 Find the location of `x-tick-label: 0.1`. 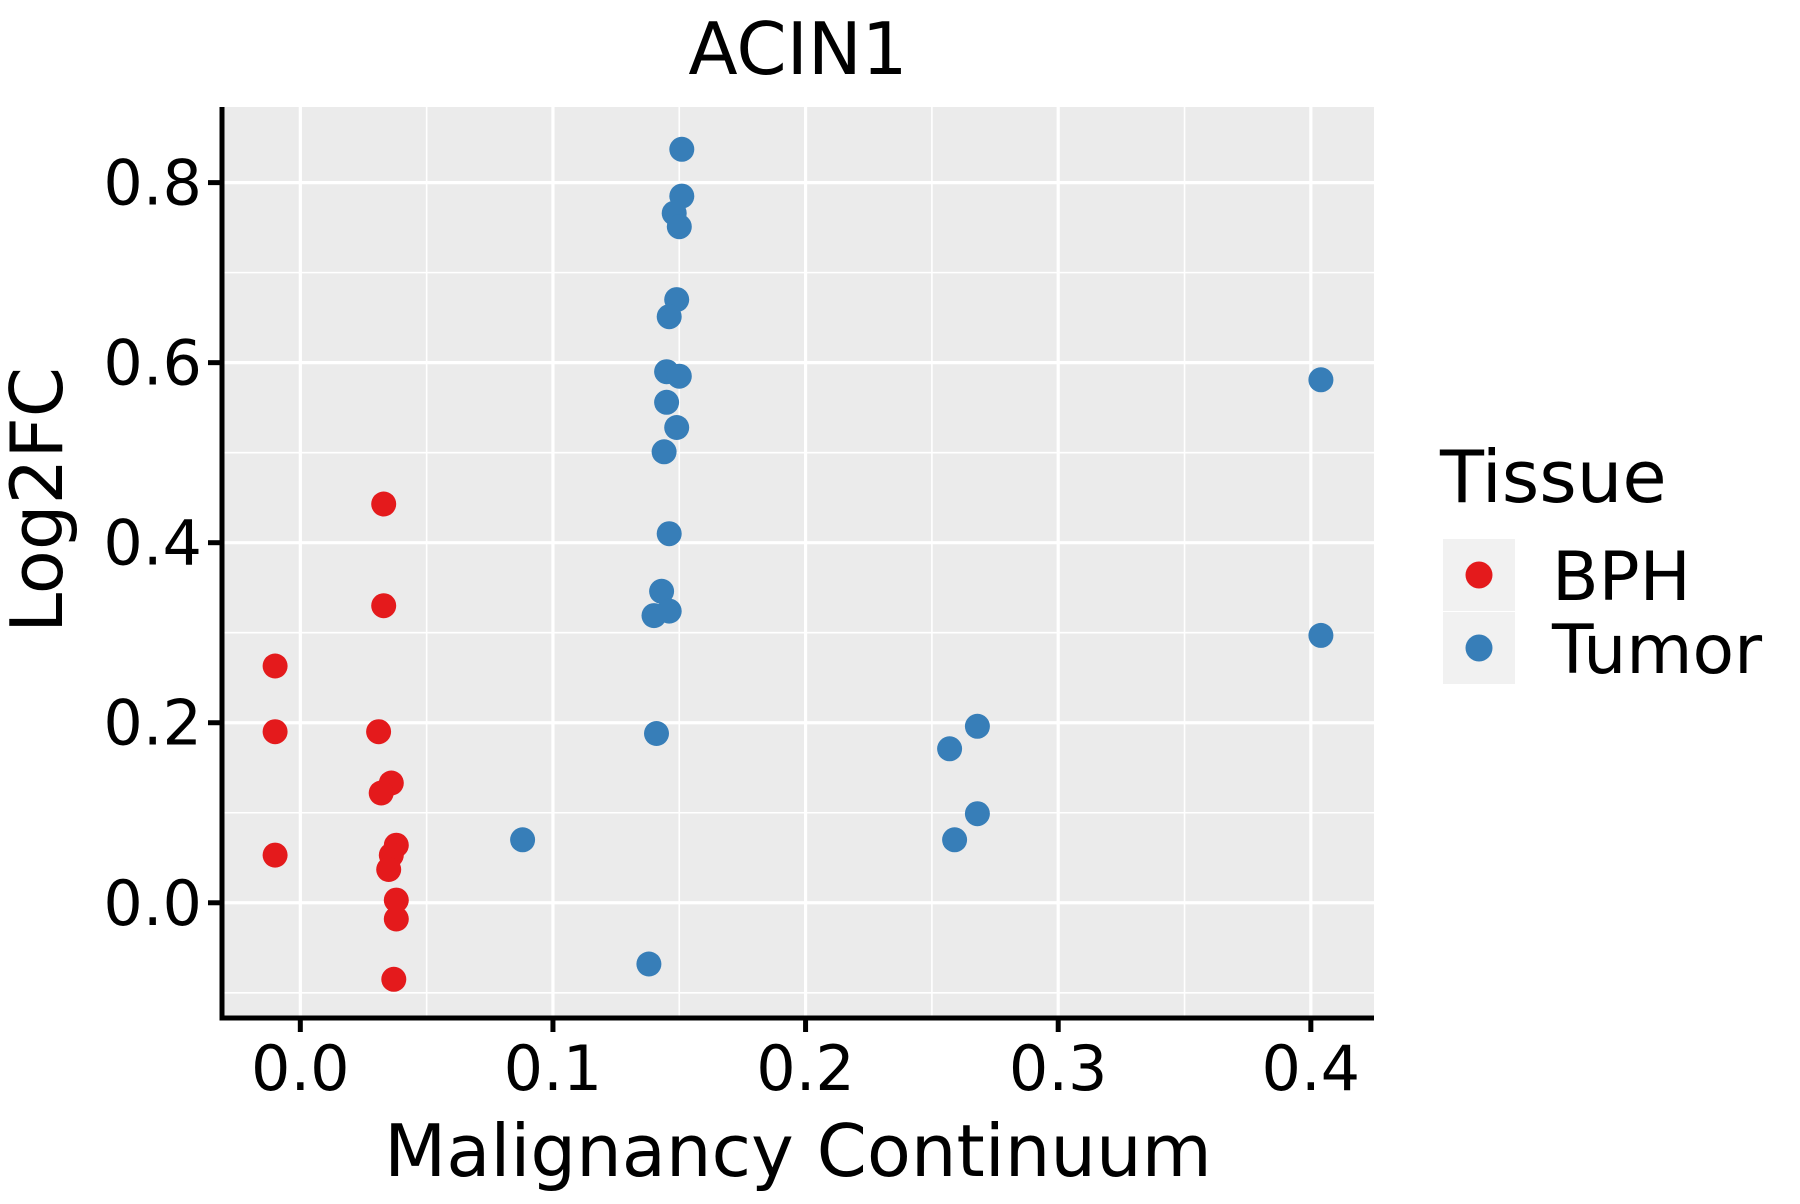

x-tick-label: 0.1 is located at coordinates (553, 1068).